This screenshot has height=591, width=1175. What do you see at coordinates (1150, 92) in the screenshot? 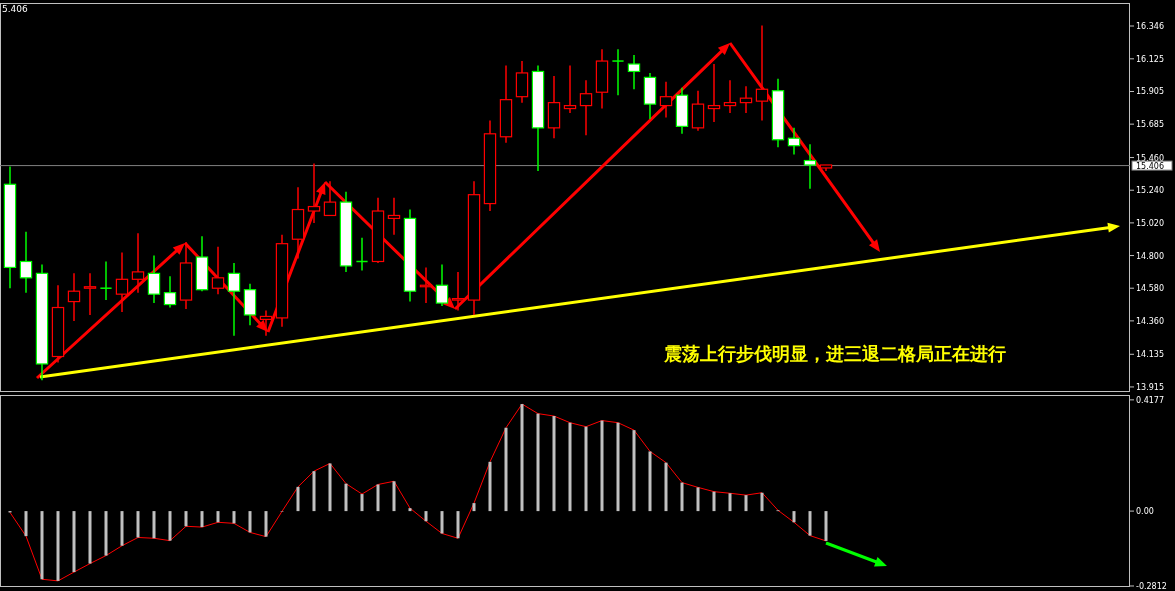
I see `y-tick-label: 15.905` at bounding box center [1150, 92].